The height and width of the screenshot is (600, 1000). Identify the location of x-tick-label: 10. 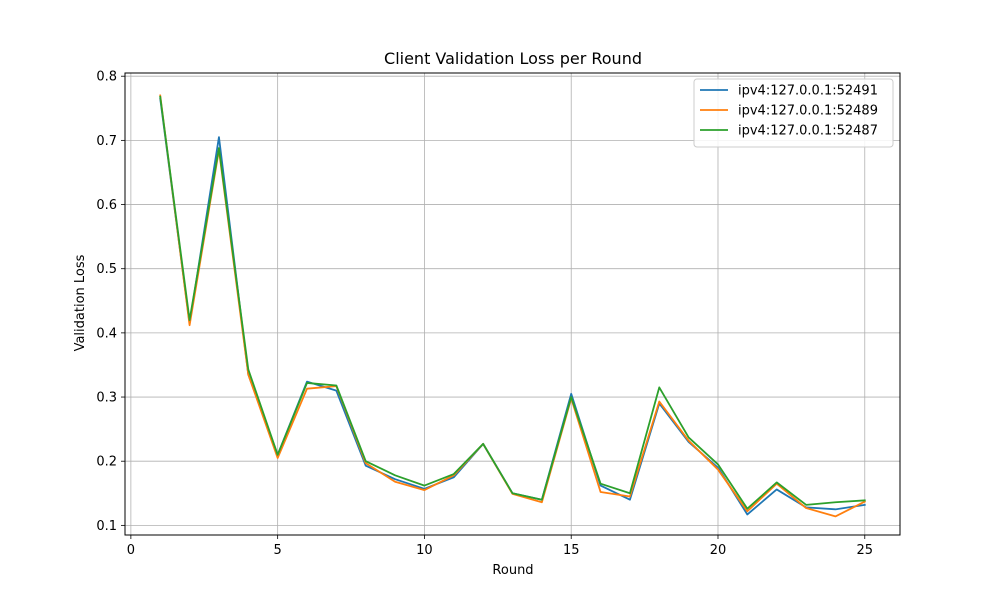
(424, 550).